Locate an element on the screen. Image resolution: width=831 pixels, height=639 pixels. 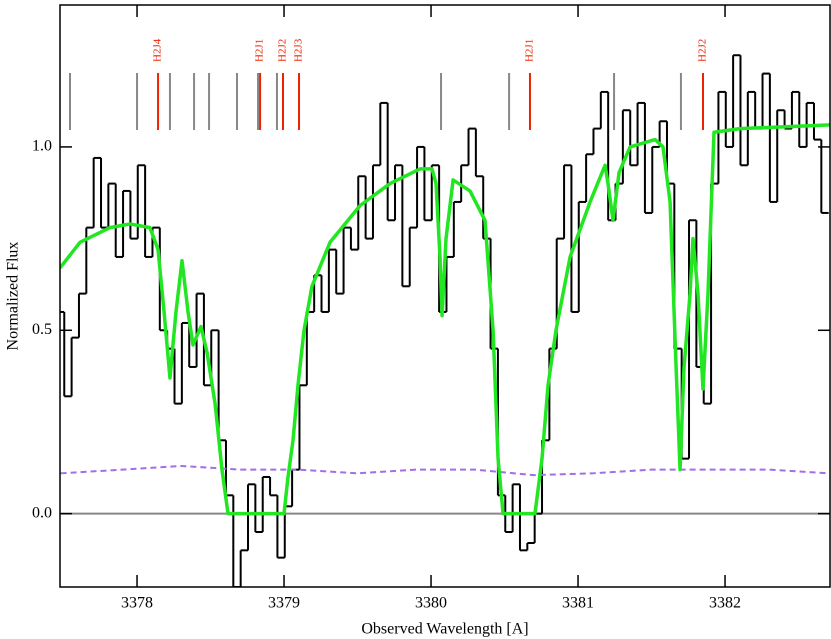
x-tick-label: 3382 is located at coordinates (725, 603).